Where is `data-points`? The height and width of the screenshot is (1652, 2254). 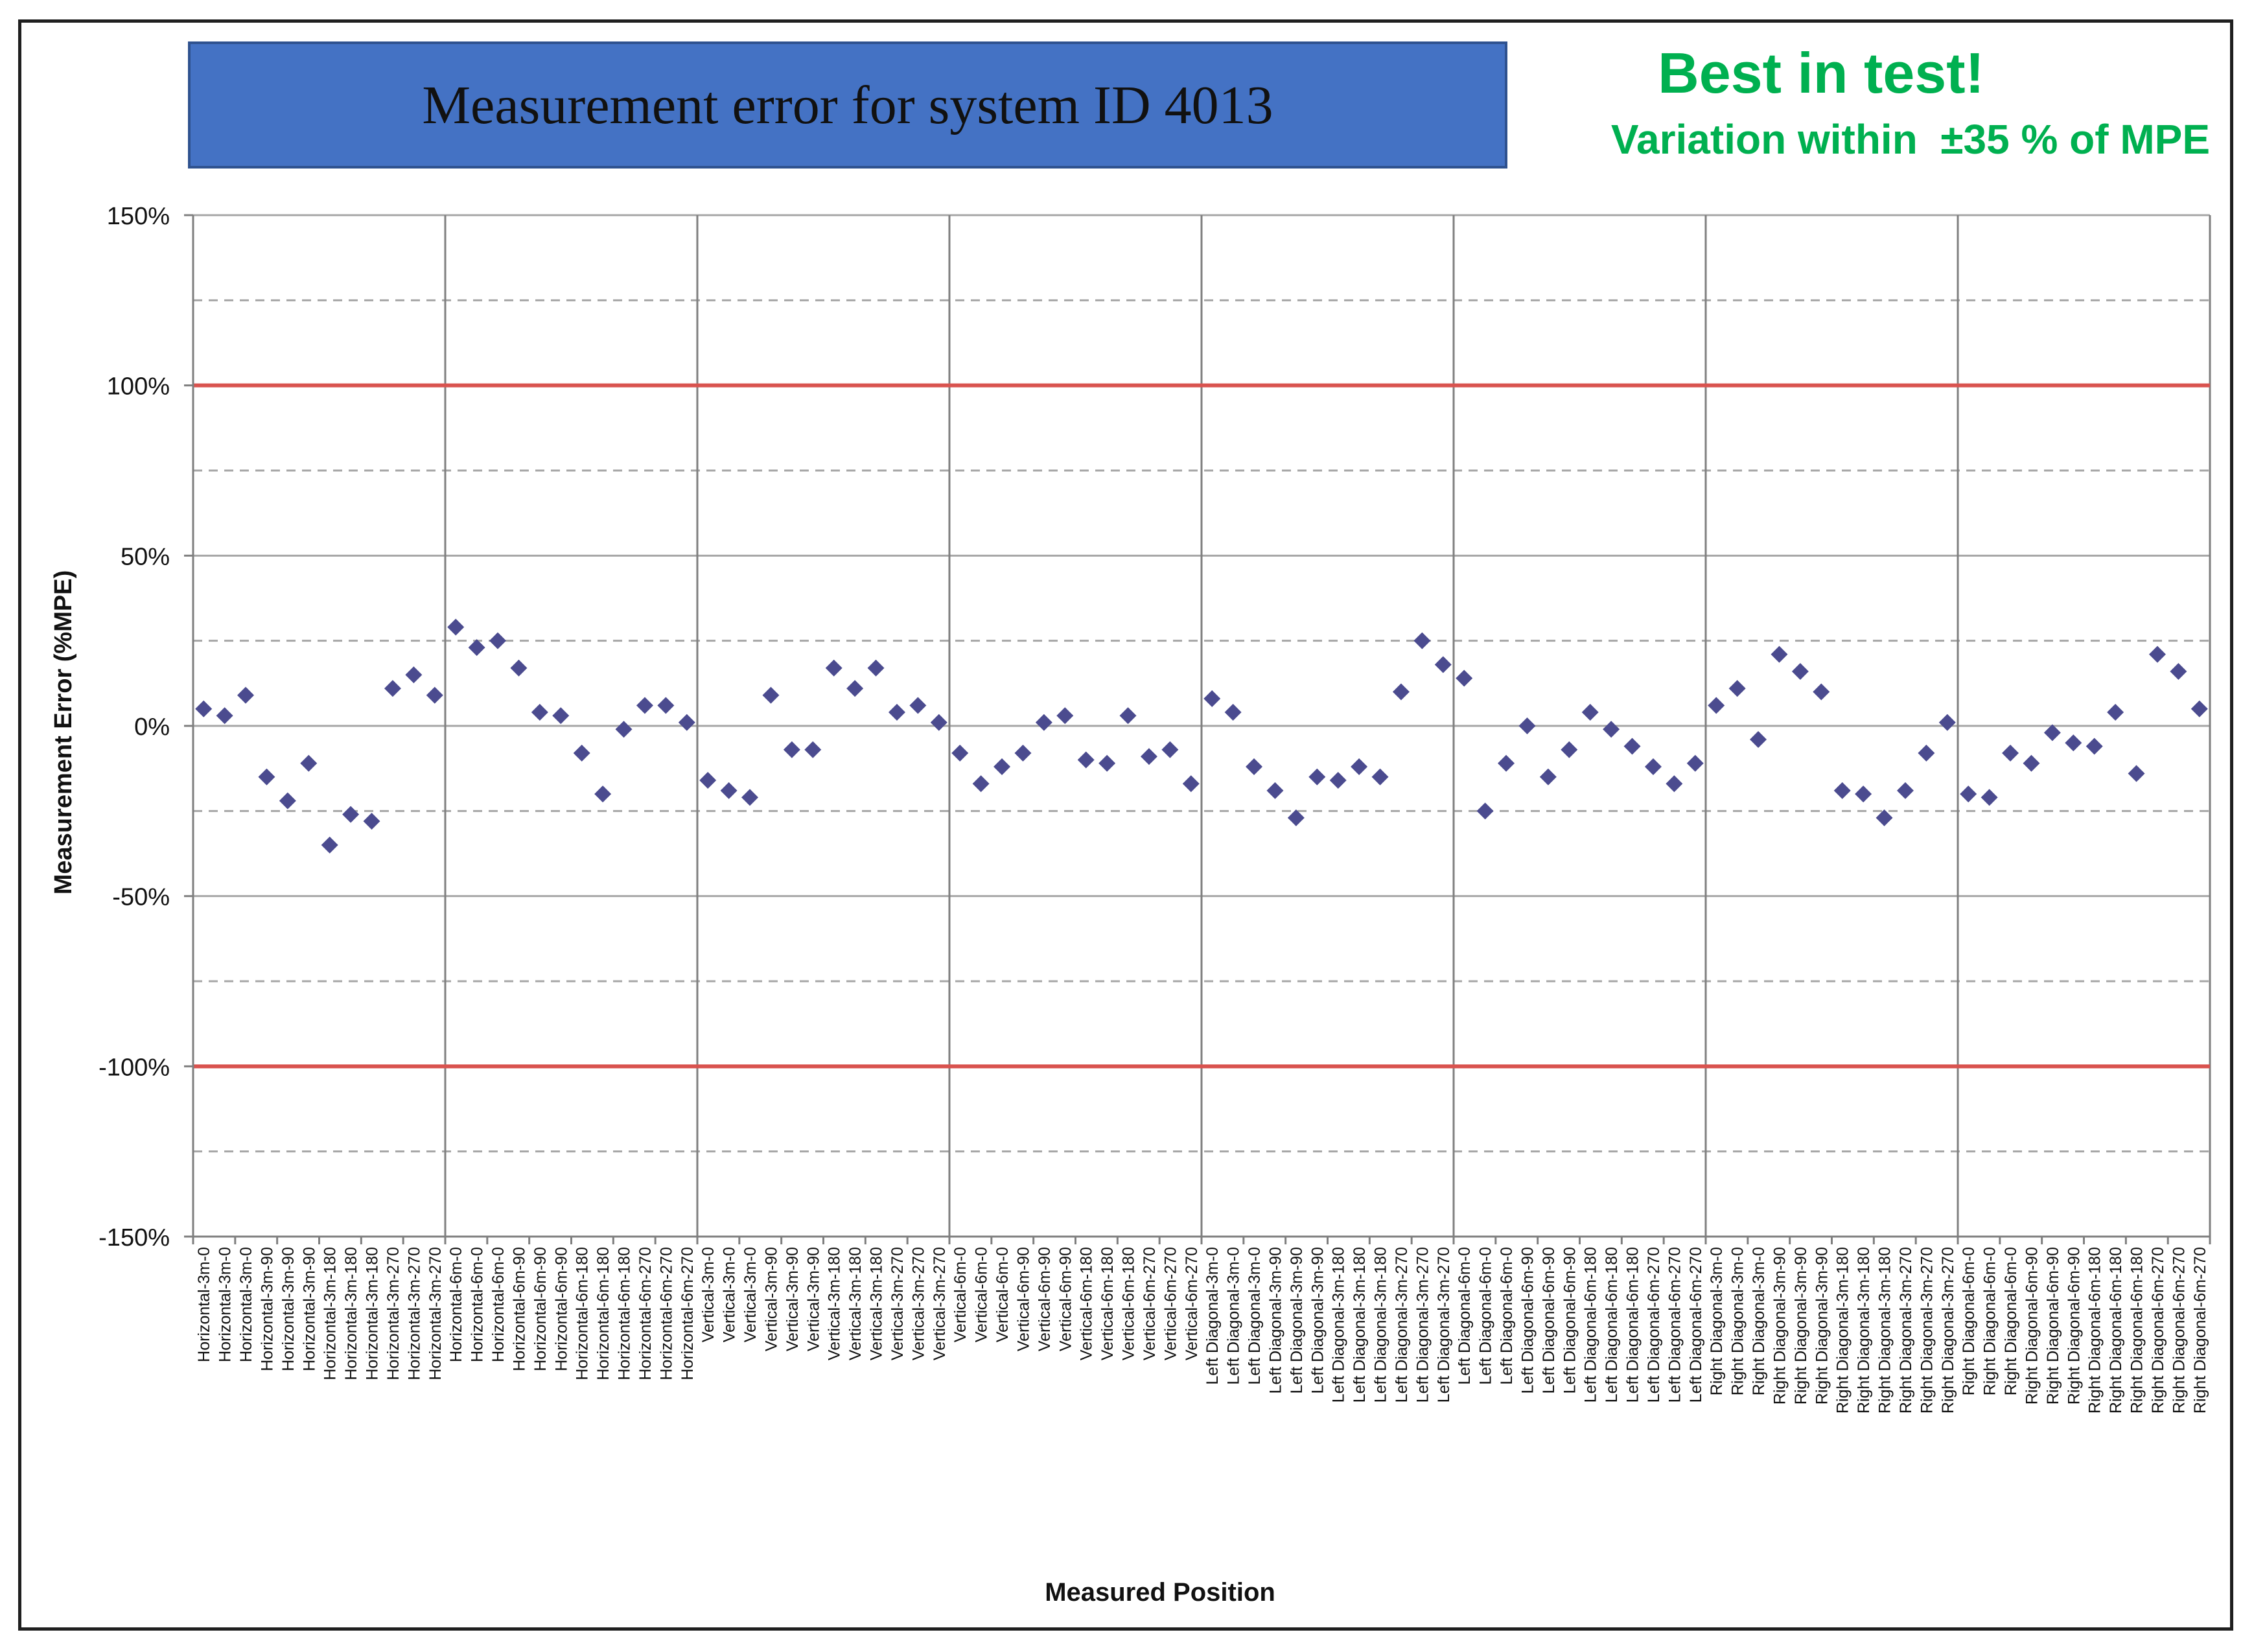
data-points is located at coordinates (1201, 736).